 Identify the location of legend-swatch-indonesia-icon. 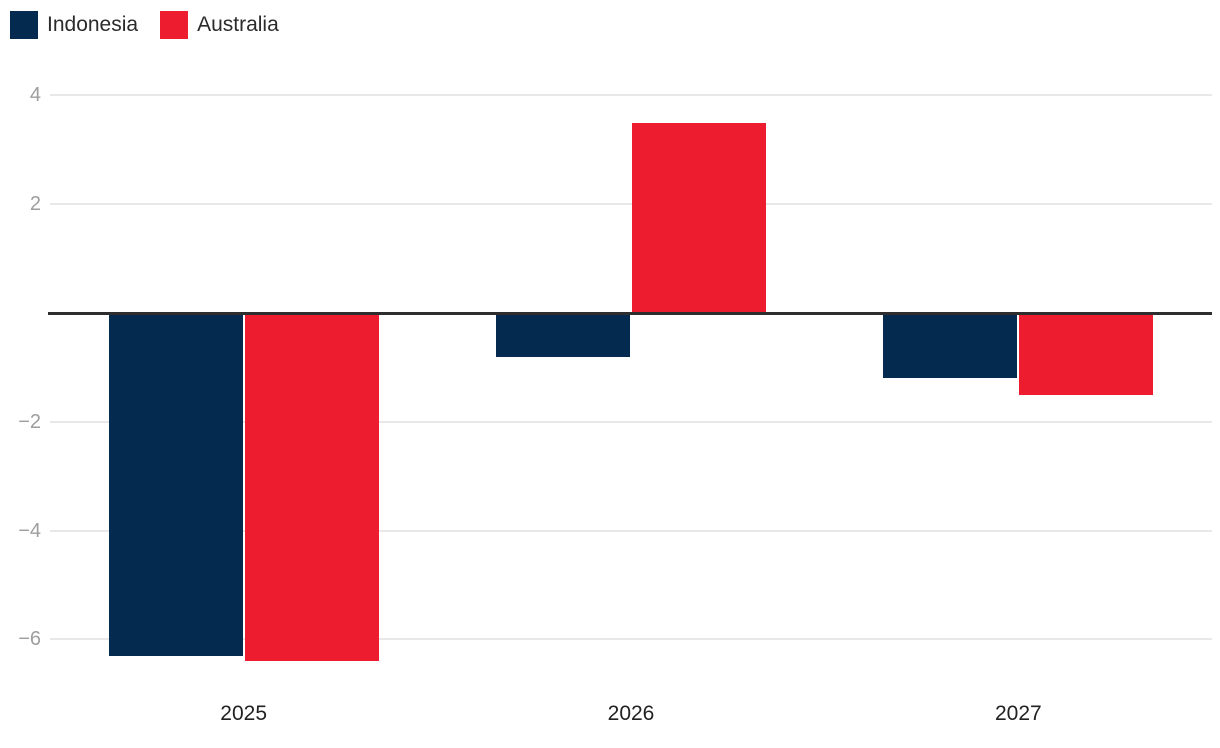
(24, 25).